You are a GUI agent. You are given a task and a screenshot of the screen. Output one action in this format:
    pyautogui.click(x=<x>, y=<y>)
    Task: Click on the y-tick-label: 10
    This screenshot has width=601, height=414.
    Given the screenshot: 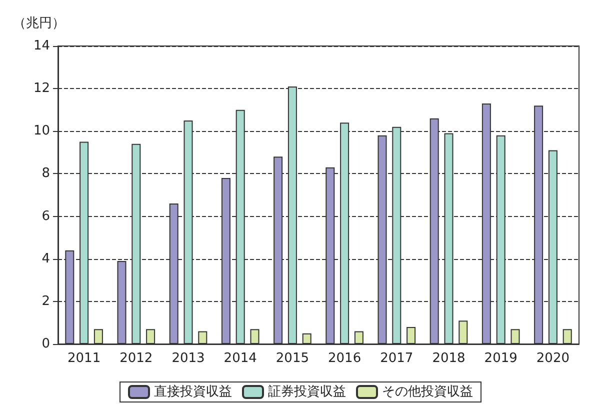 What is the action you would take?
    pyautogui.click(x=41, y=131)
    